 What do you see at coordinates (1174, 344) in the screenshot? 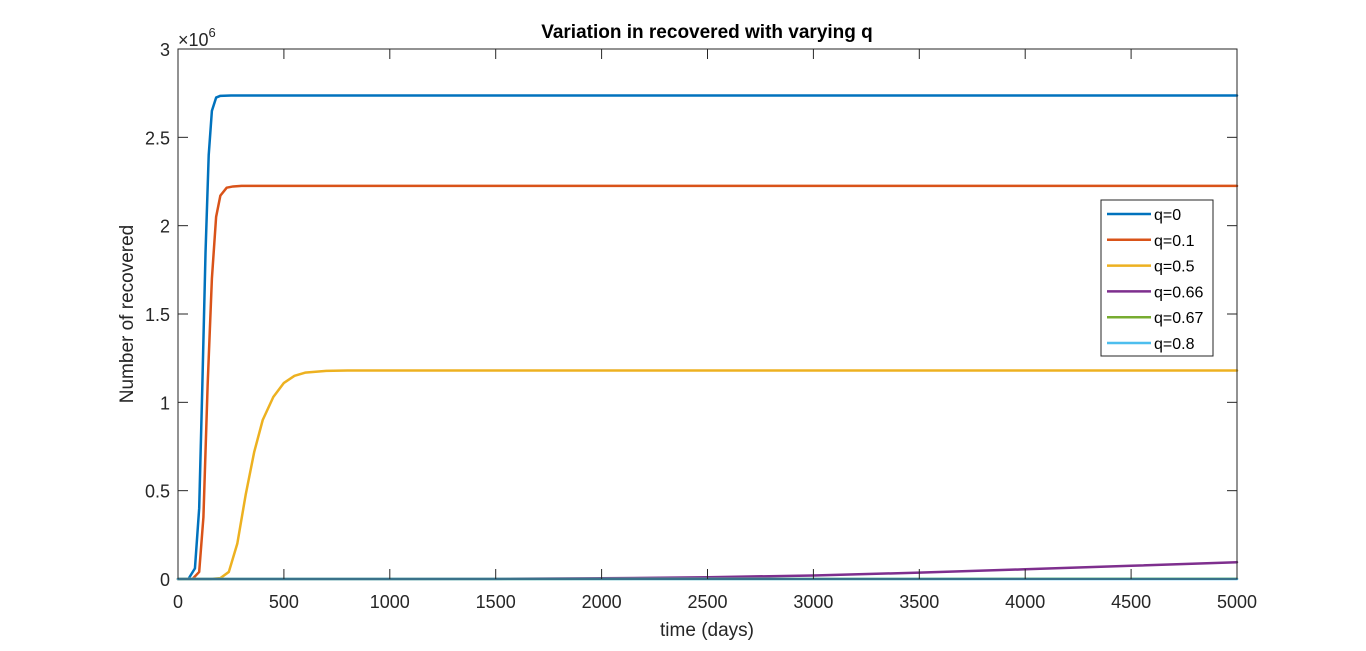
I see `legend-item-label: q=0.8` at bounding box center [1174, 344].